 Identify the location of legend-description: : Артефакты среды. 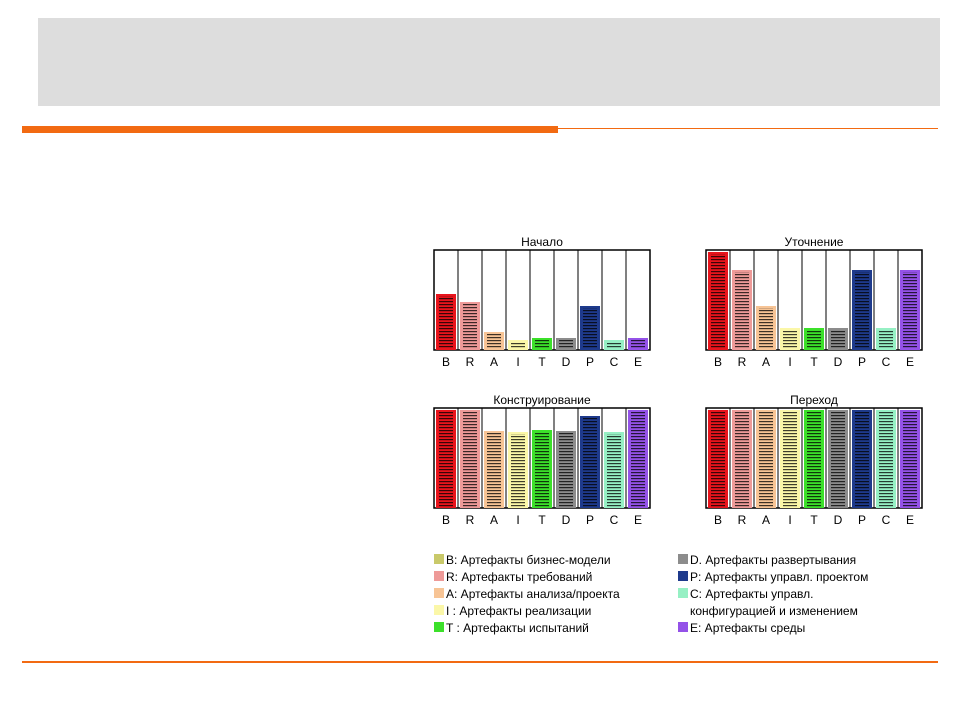
(751, 628).